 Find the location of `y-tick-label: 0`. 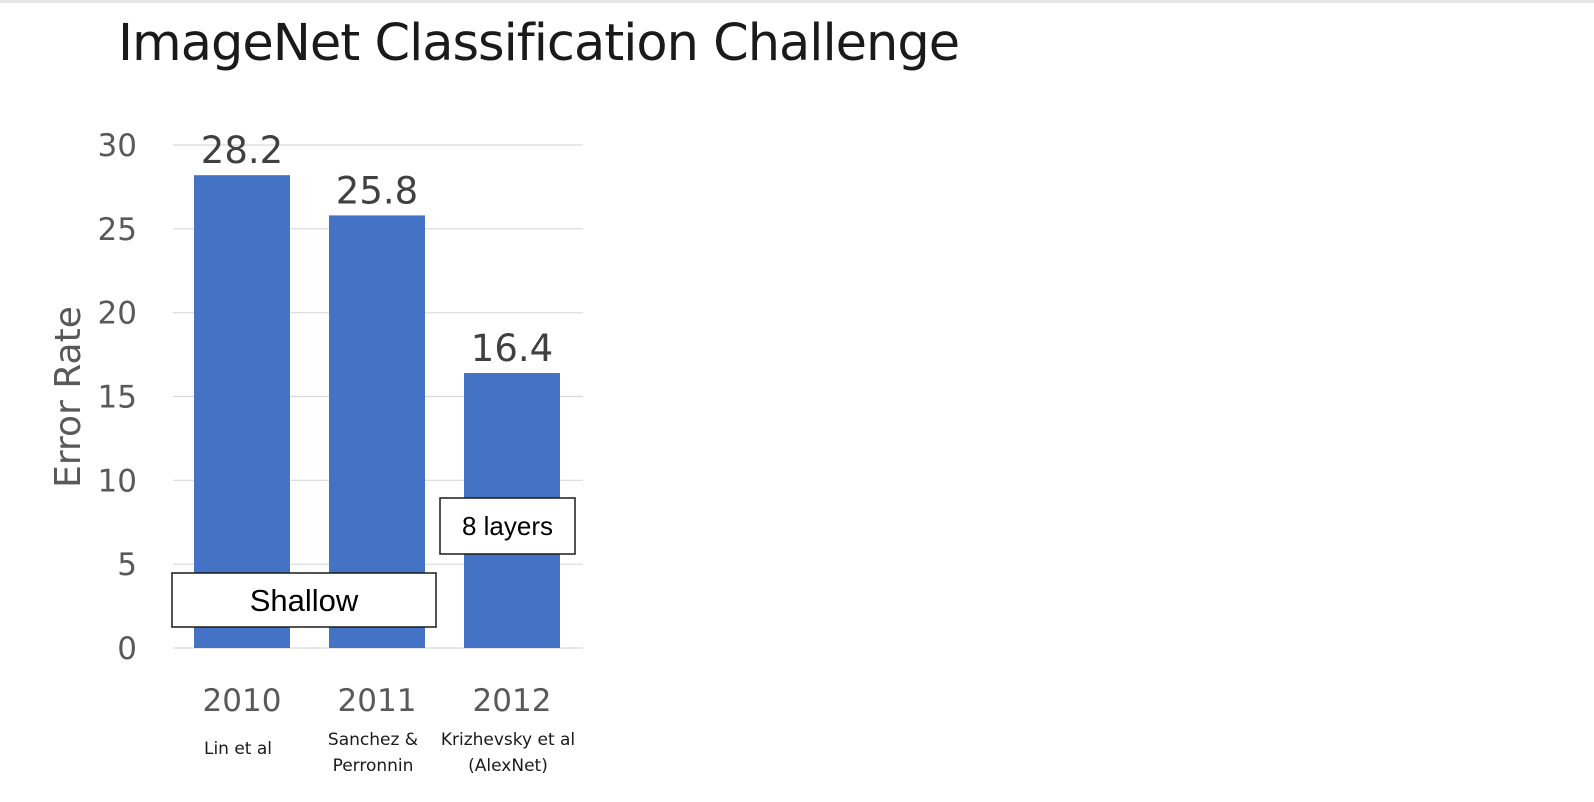

y-tick-label: 0 is located at coordinates (127, 649).